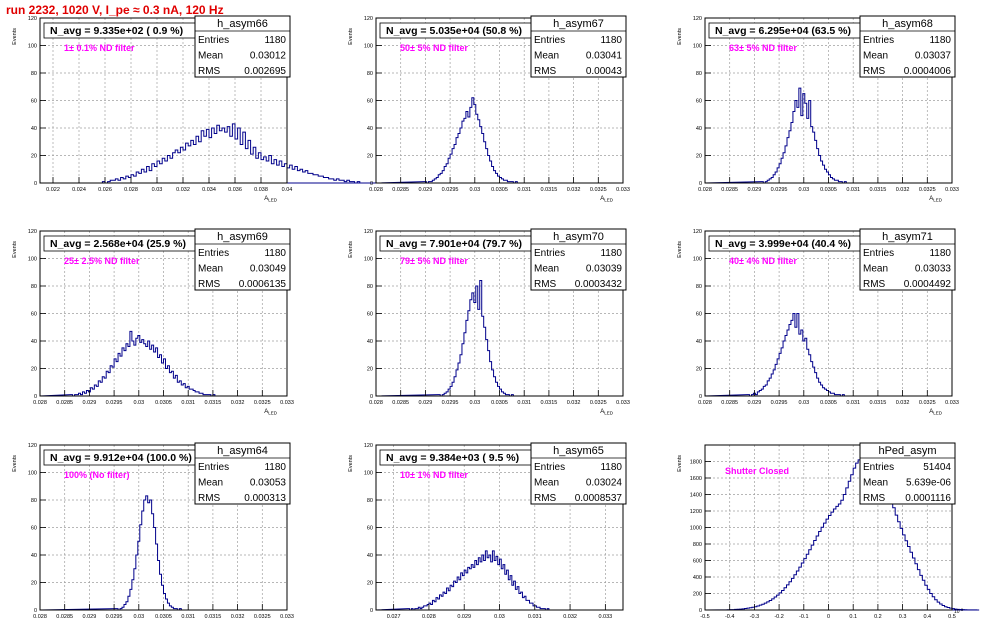  I want to click on x-tick-label: 0.033, so click(952, 403).